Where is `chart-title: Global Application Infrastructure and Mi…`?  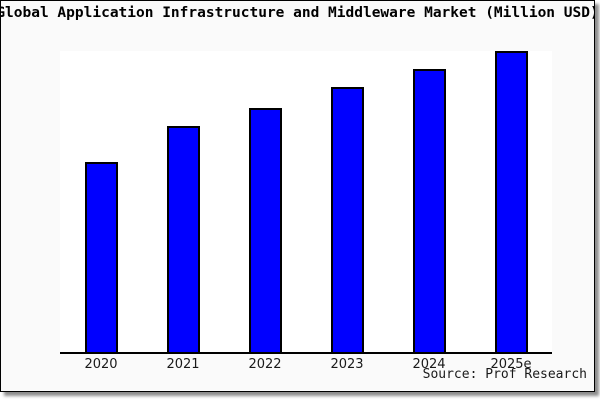
chart-title: Global Application Infrastructure and Mi… is located at coordinates (297, 13).